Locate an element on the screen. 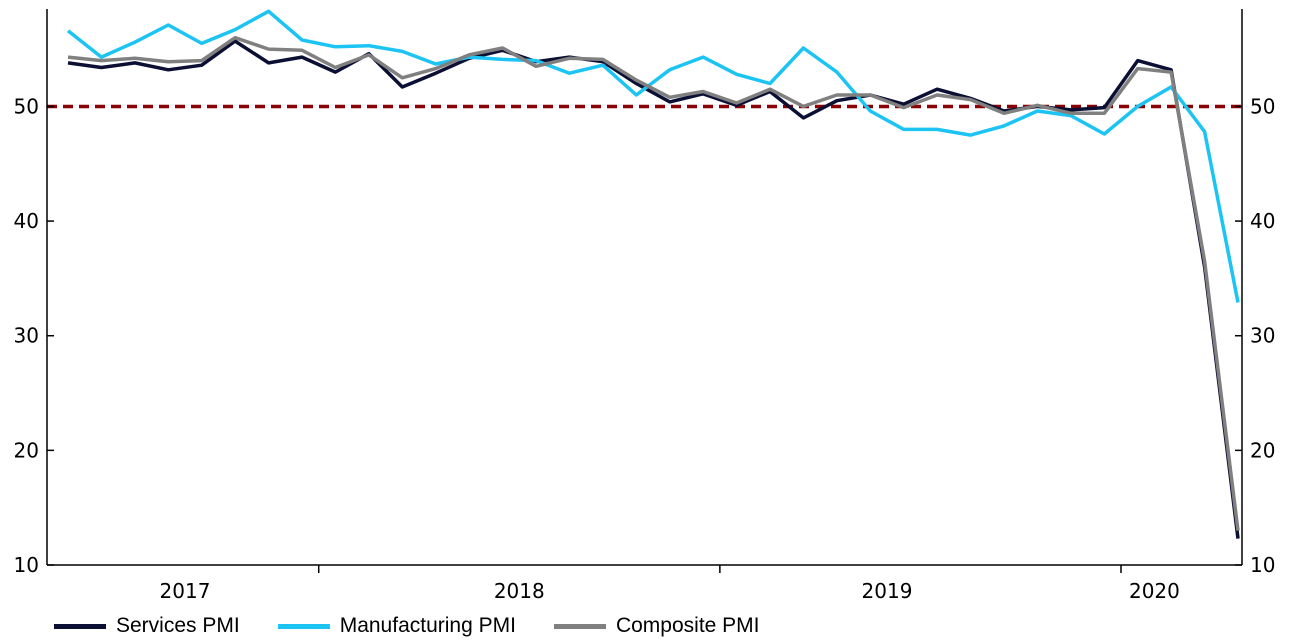 This screenshot has height=643, width=1291. y-tick-label-left: 20 is located at coordinates (26, 450).